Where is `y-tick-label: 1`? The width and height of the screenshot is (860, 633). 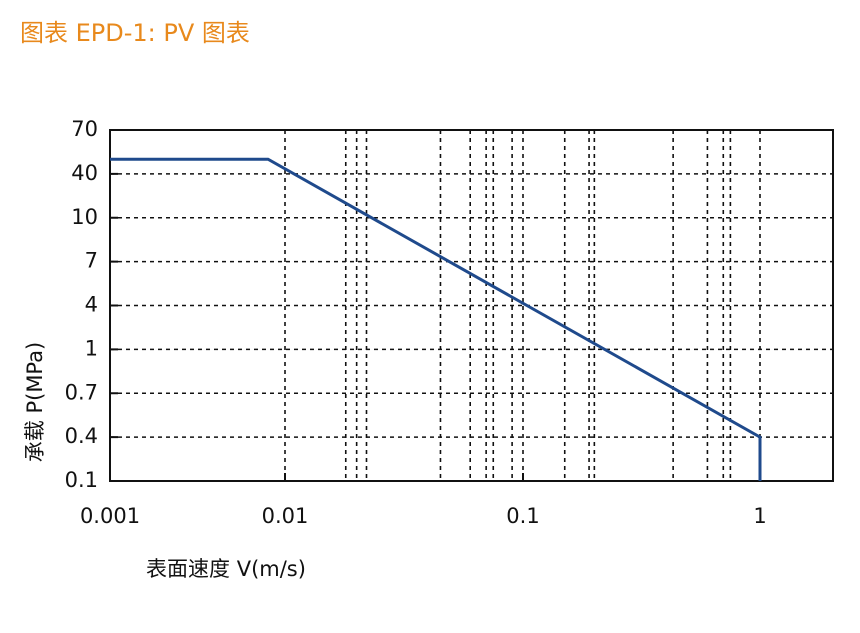 y-tick-label: 1 is located at coordinates (91, 348).